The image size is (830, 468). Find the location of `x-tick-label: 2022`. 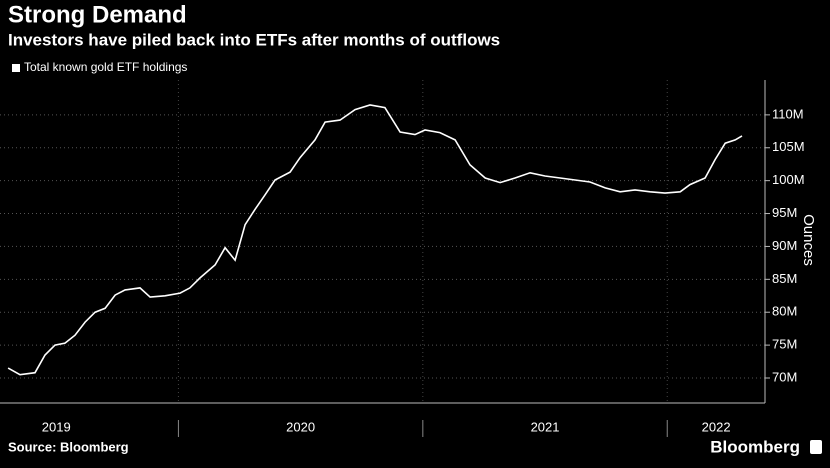

x-tick-label: 2022 is located at coordinates (716, 426).